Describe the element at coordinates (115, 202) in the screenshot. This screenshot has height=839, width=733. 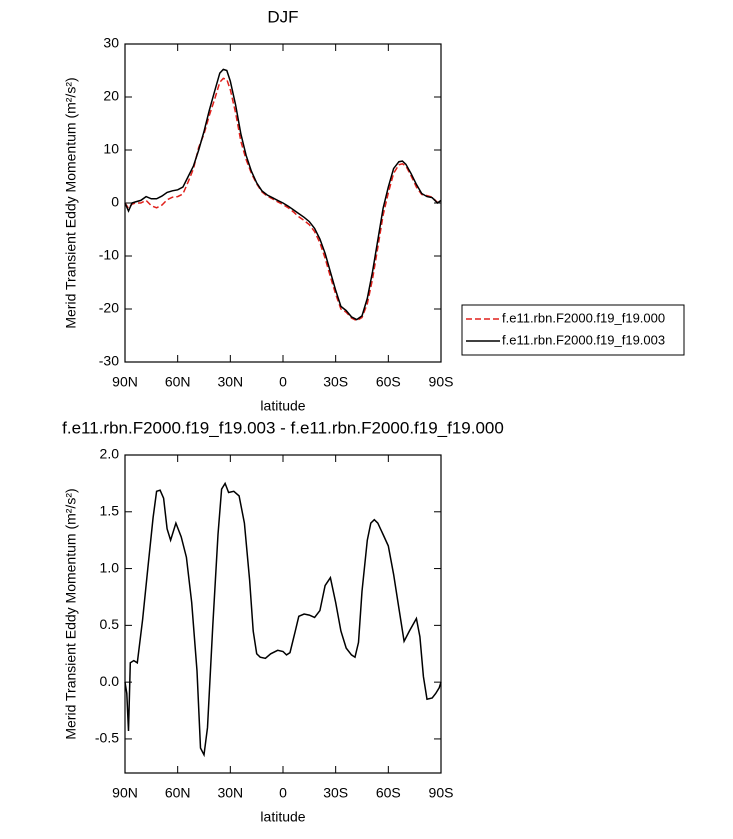
I see `y-tick-label: 0` at that location.